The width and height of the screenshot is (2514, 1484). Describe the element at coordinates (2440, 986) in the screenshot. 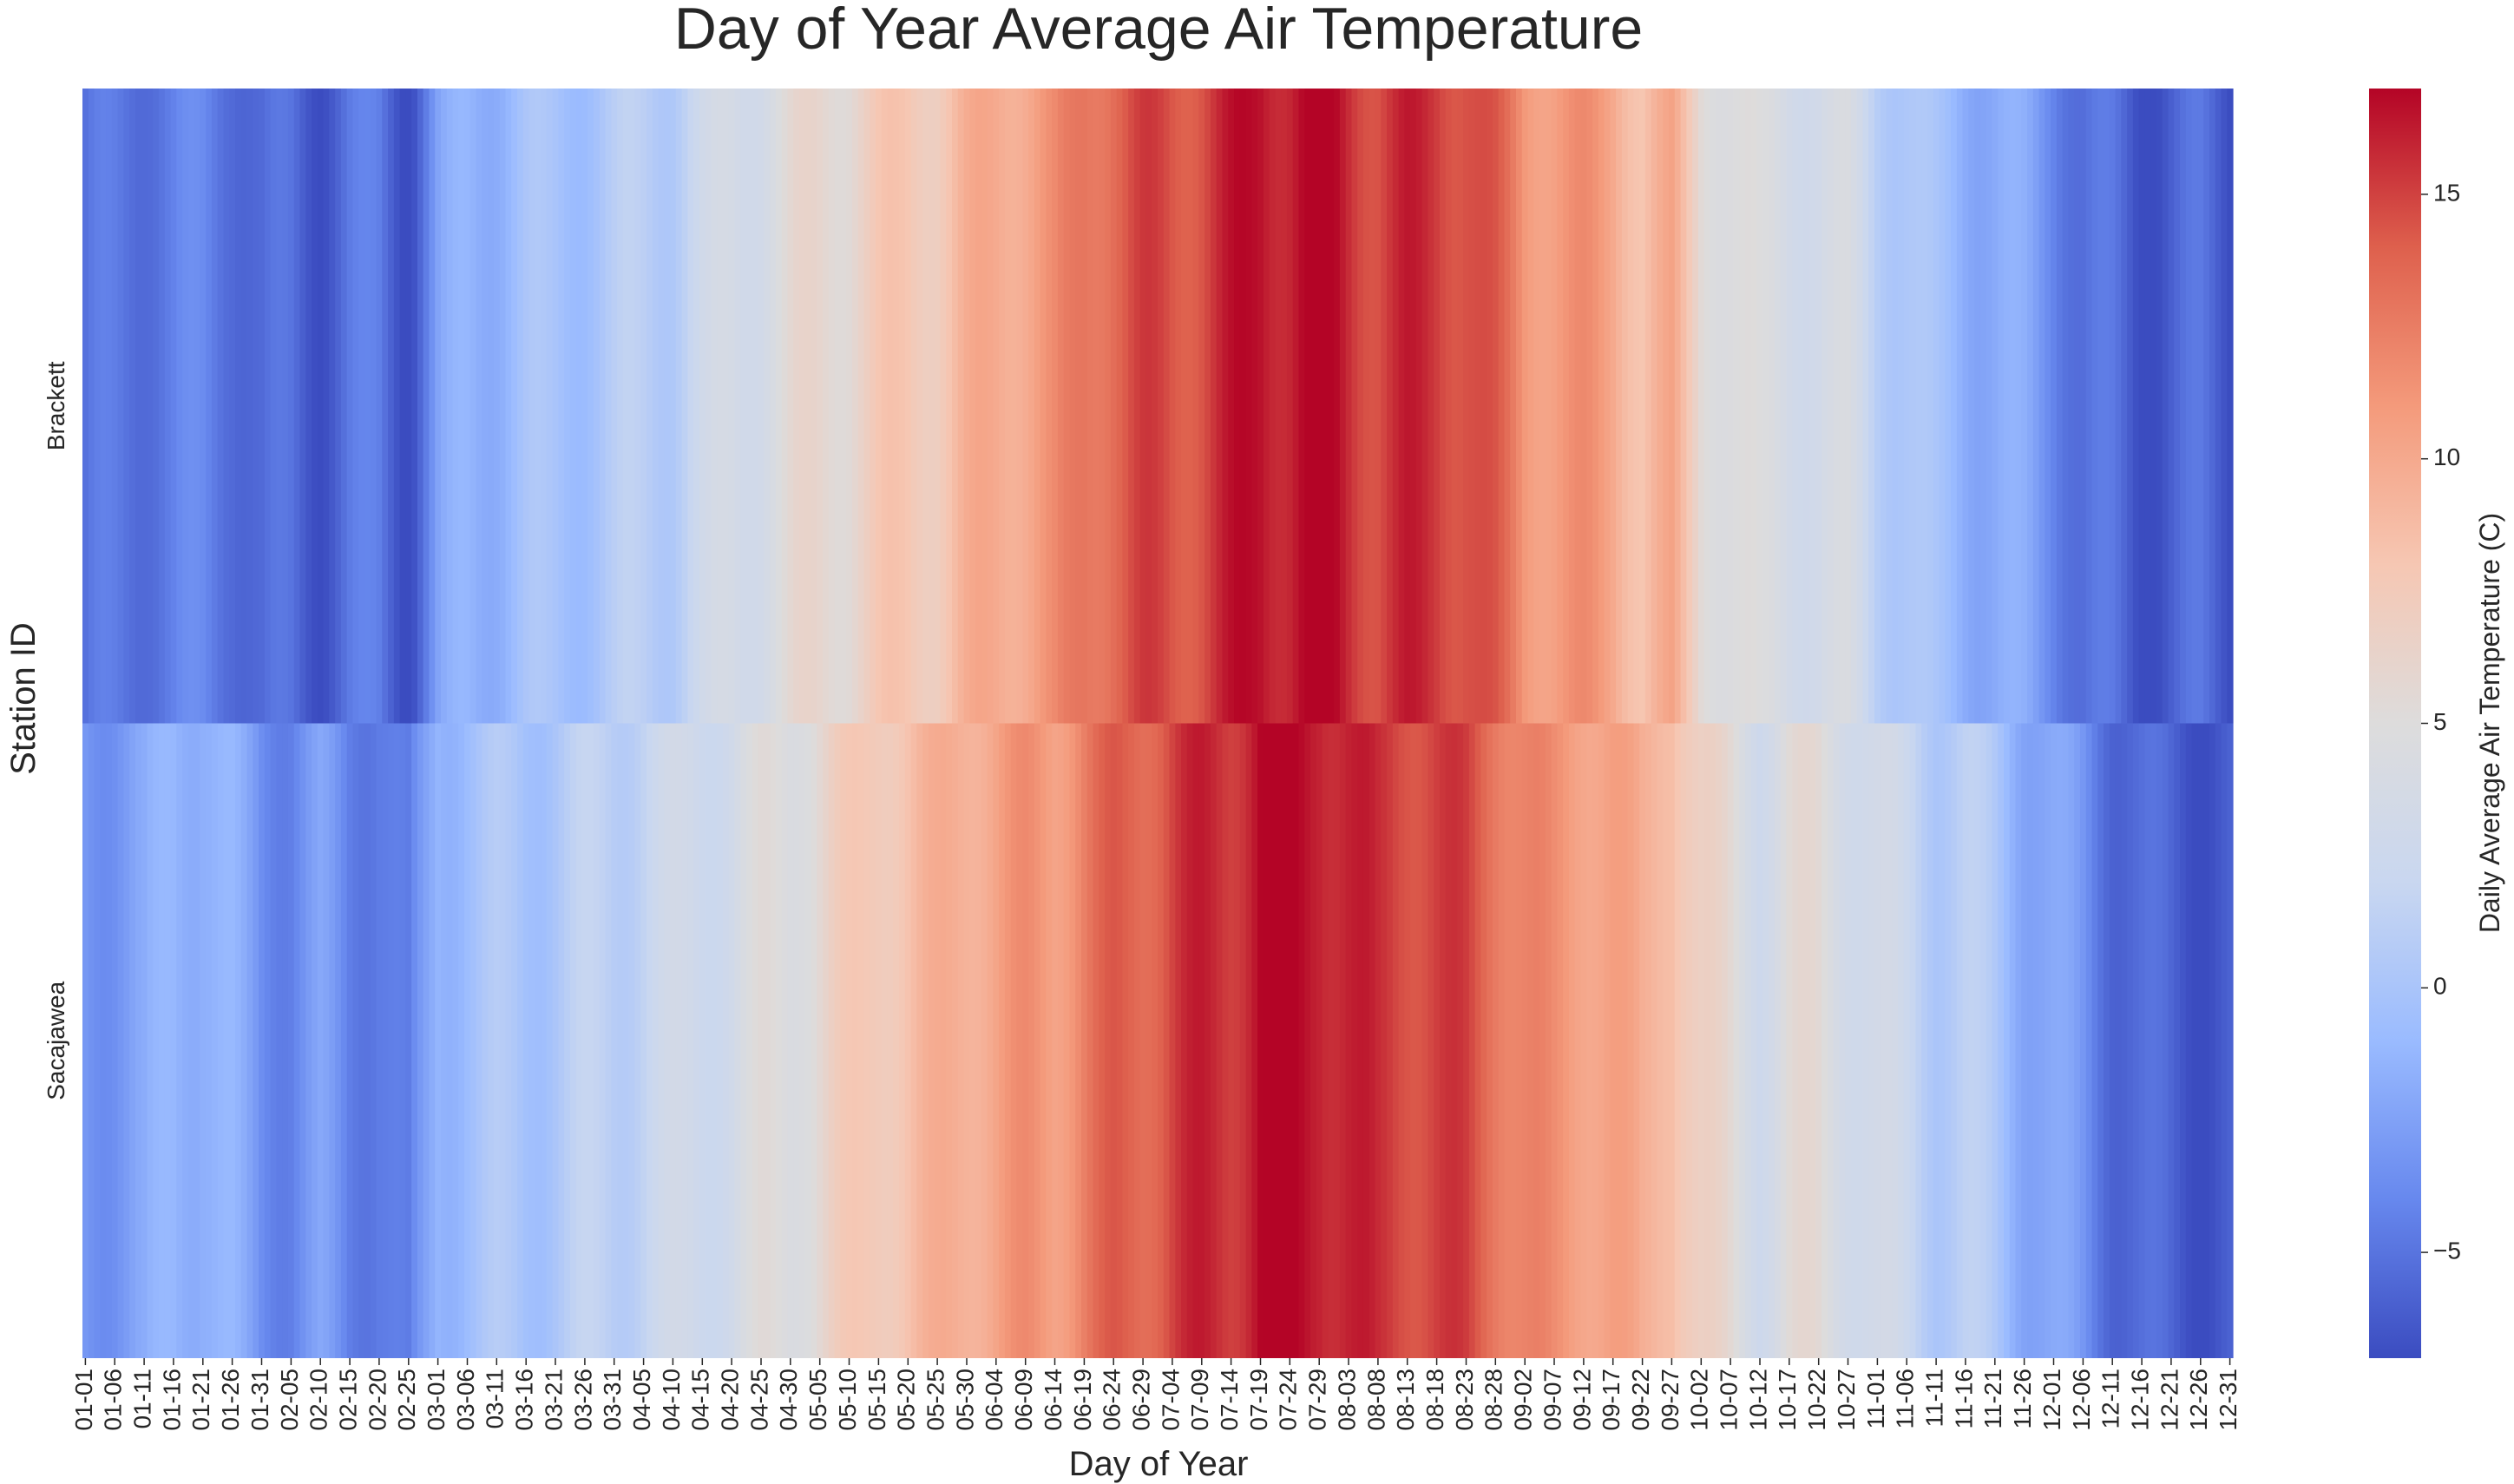

I see `colorbar-tick-label: 0` at that location.